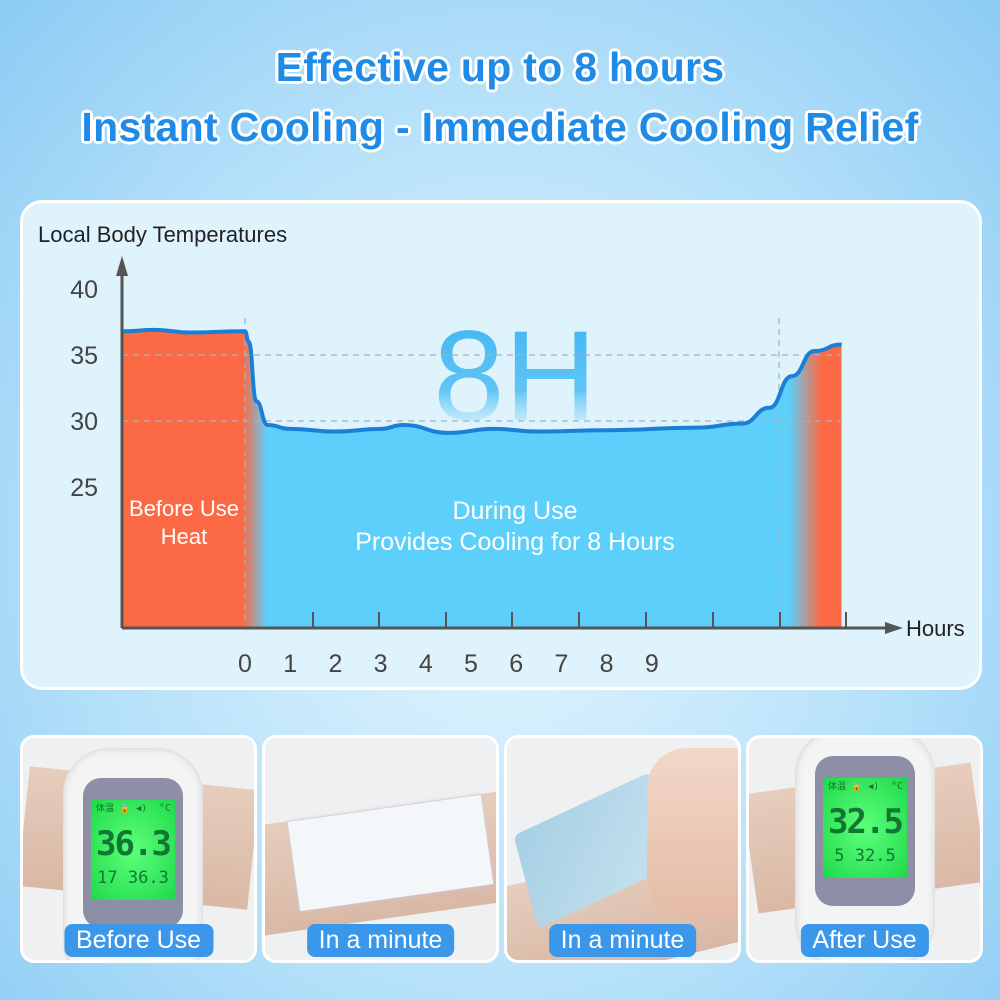 Image resolution: width=1000 pixels, height=1000 pixels. What do you see at coordinates (500, 67) in the screenshot?
I see `headline-line-1: Effective up to 8 hours` at bounding box center [500, 67].